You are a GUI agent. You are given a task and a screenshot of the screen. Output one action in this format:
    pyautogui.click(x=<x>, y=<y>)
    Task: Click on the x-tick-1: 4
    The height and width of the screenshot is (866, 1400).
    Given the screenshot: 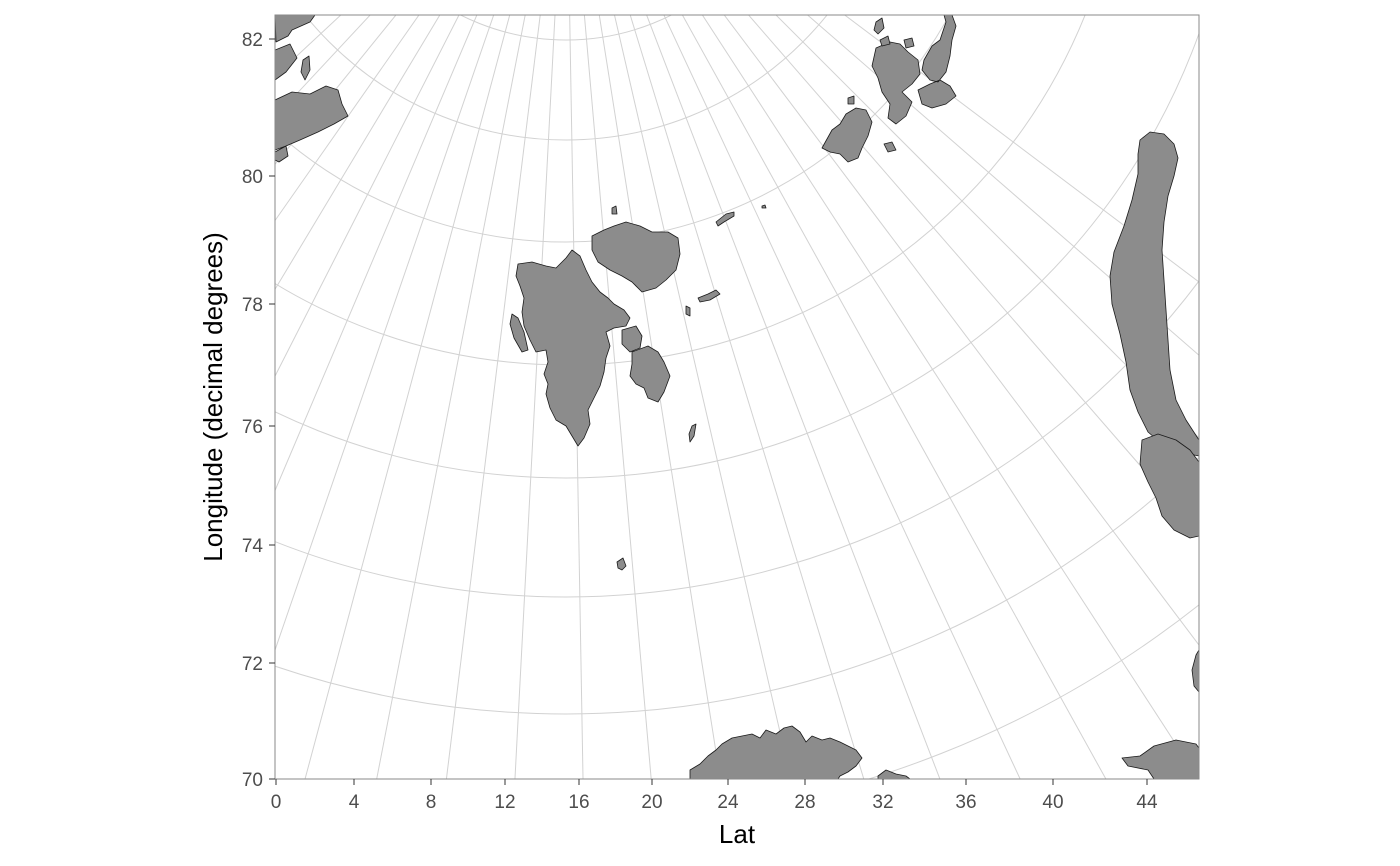 What is the action you would take?
    pyautogui.click(x=354, y=796)
    